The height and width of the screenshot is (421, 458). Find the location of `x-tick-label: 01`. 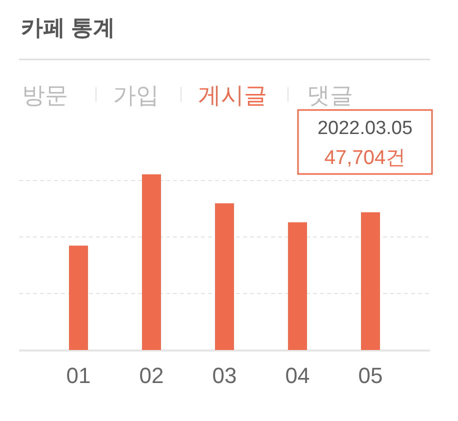

x-tick-label: 01 is located at coordinates (78, 375).